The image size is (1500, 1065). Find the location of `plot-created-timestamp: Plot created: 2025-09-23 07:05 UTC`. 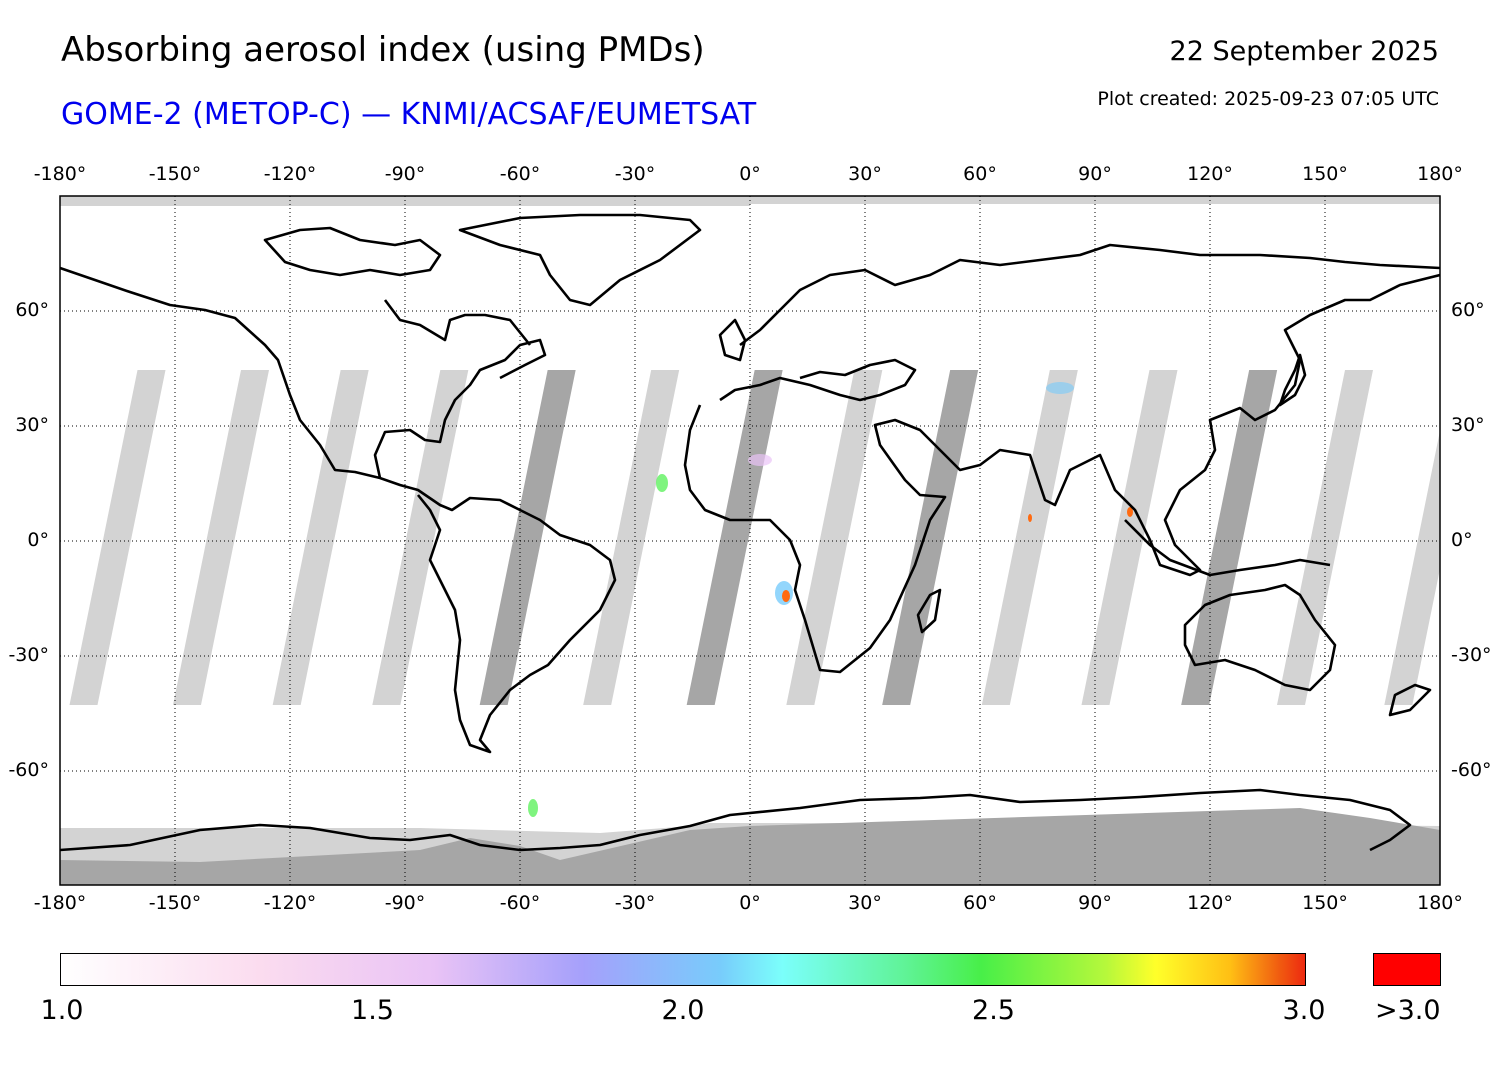

plot-created-timestamp: Plot created: 2025-09-23 07:05 UTC is located at coordinates (1268, 99).